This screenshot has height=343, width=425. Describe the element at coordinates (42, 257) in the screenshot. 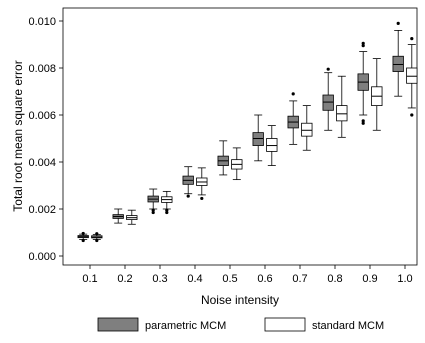

I see `y-tick-label: 0.000` at that location.